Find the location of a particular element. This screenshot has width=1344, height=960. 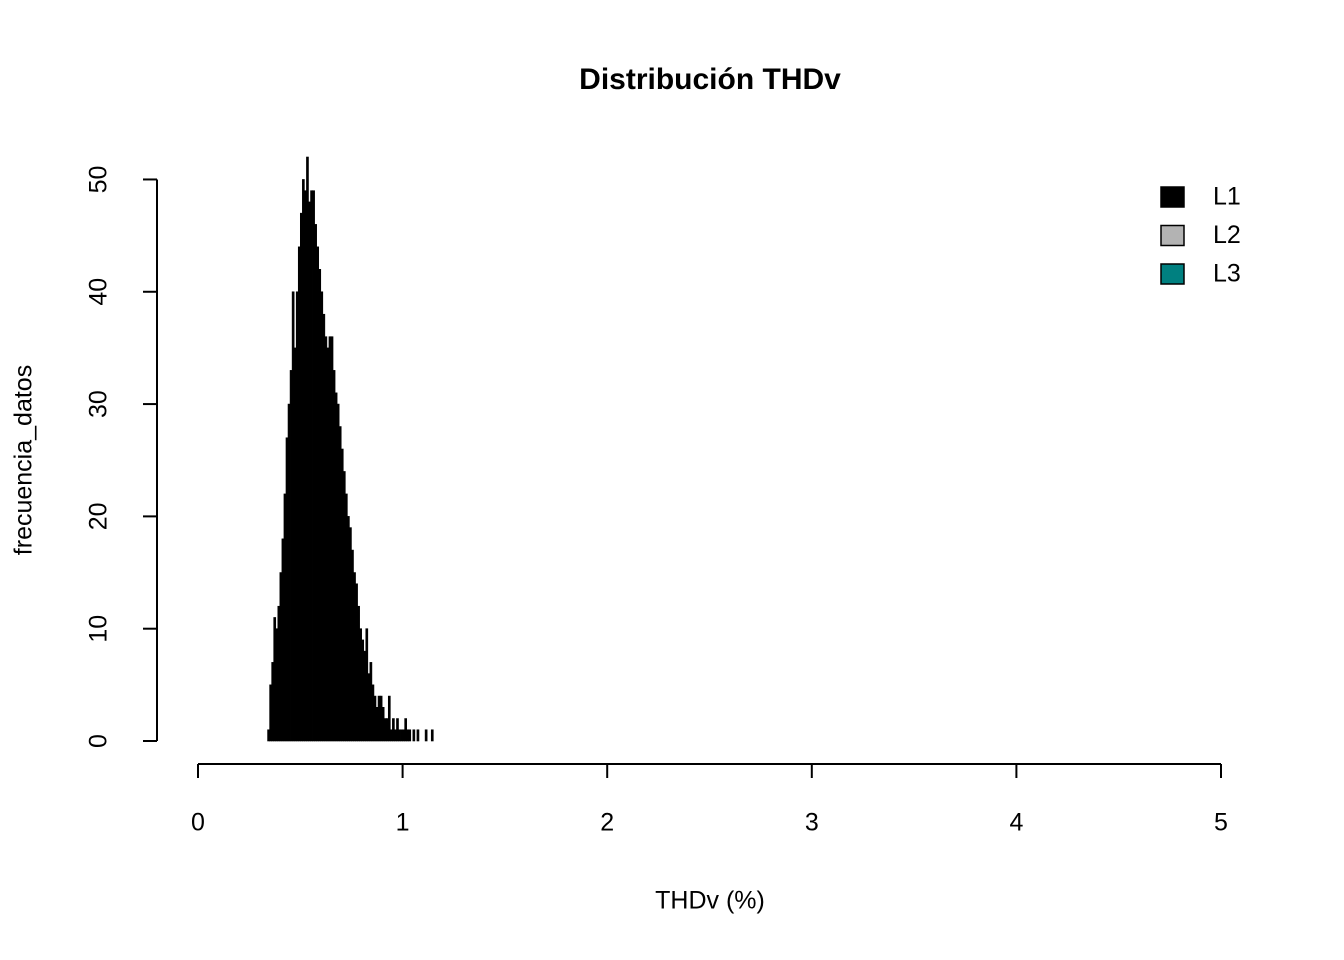

x-tick-label: 5 is located at coordinates (1221, 823).